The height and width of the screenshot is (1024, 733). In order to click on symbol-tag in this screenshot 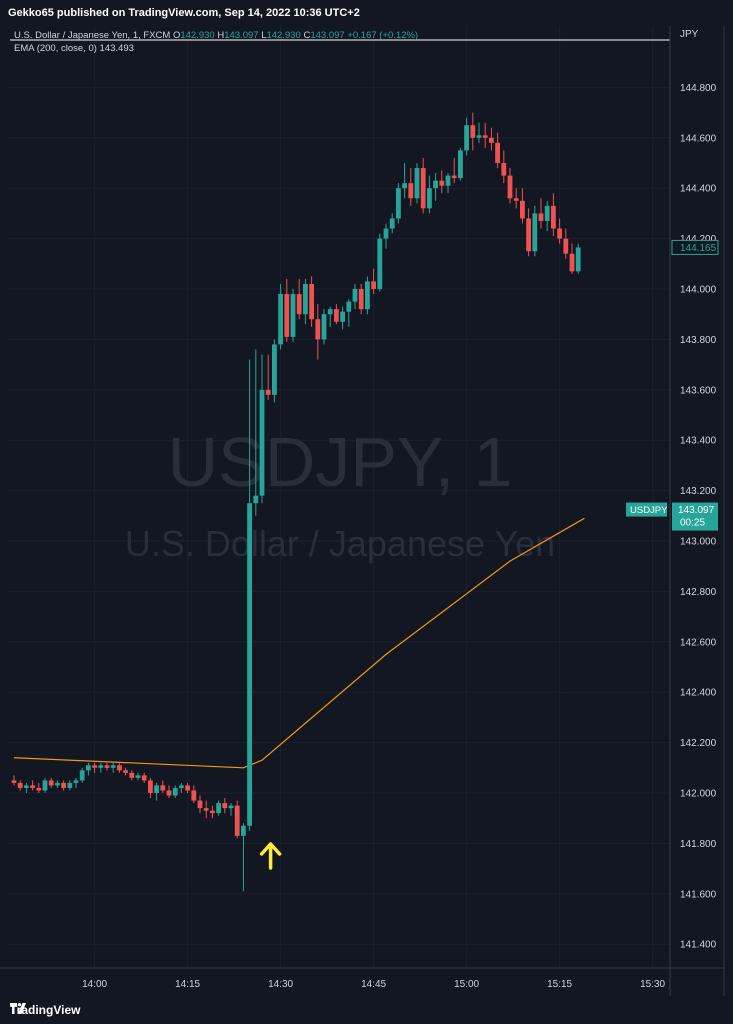, I will do `click(646, 509)`.